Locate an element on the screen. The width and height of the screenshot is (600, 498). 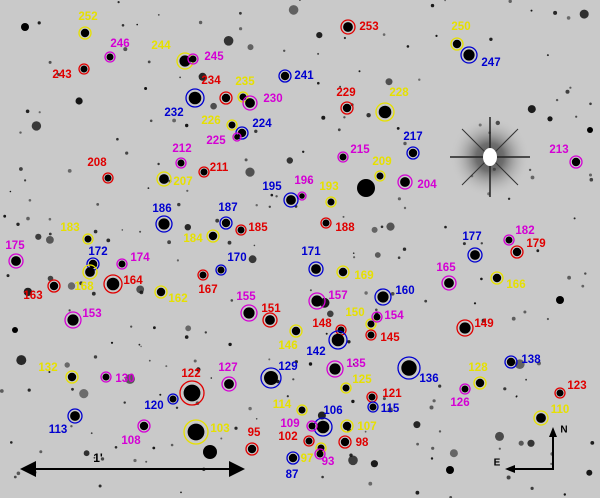
star-marker: 149 is located at coordinates (475, 327).